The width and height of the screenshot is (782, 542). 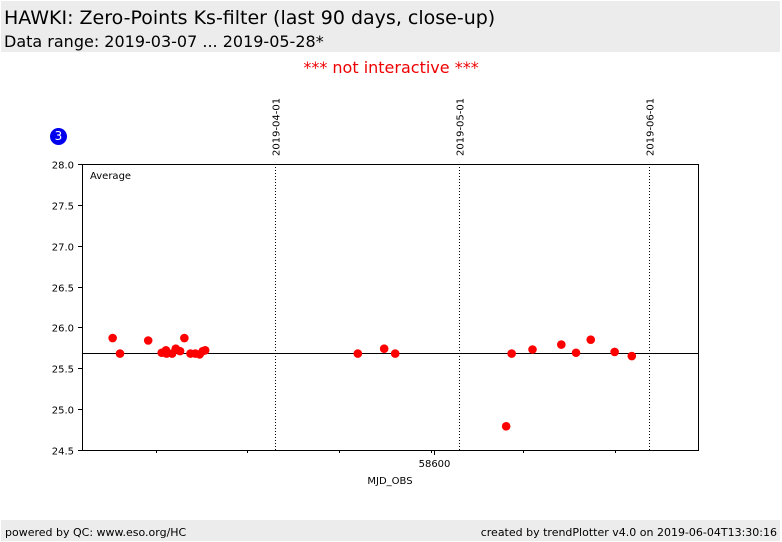 I want to click on footer-powered-by: powered by QC: www.eso.org/HC, so click(x=96, y=532).